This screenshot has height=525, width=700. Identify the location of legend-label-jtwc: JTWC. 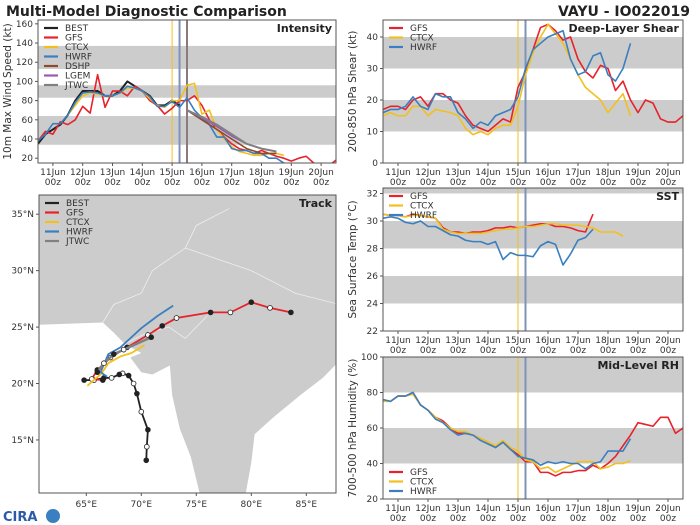
(76, 86).